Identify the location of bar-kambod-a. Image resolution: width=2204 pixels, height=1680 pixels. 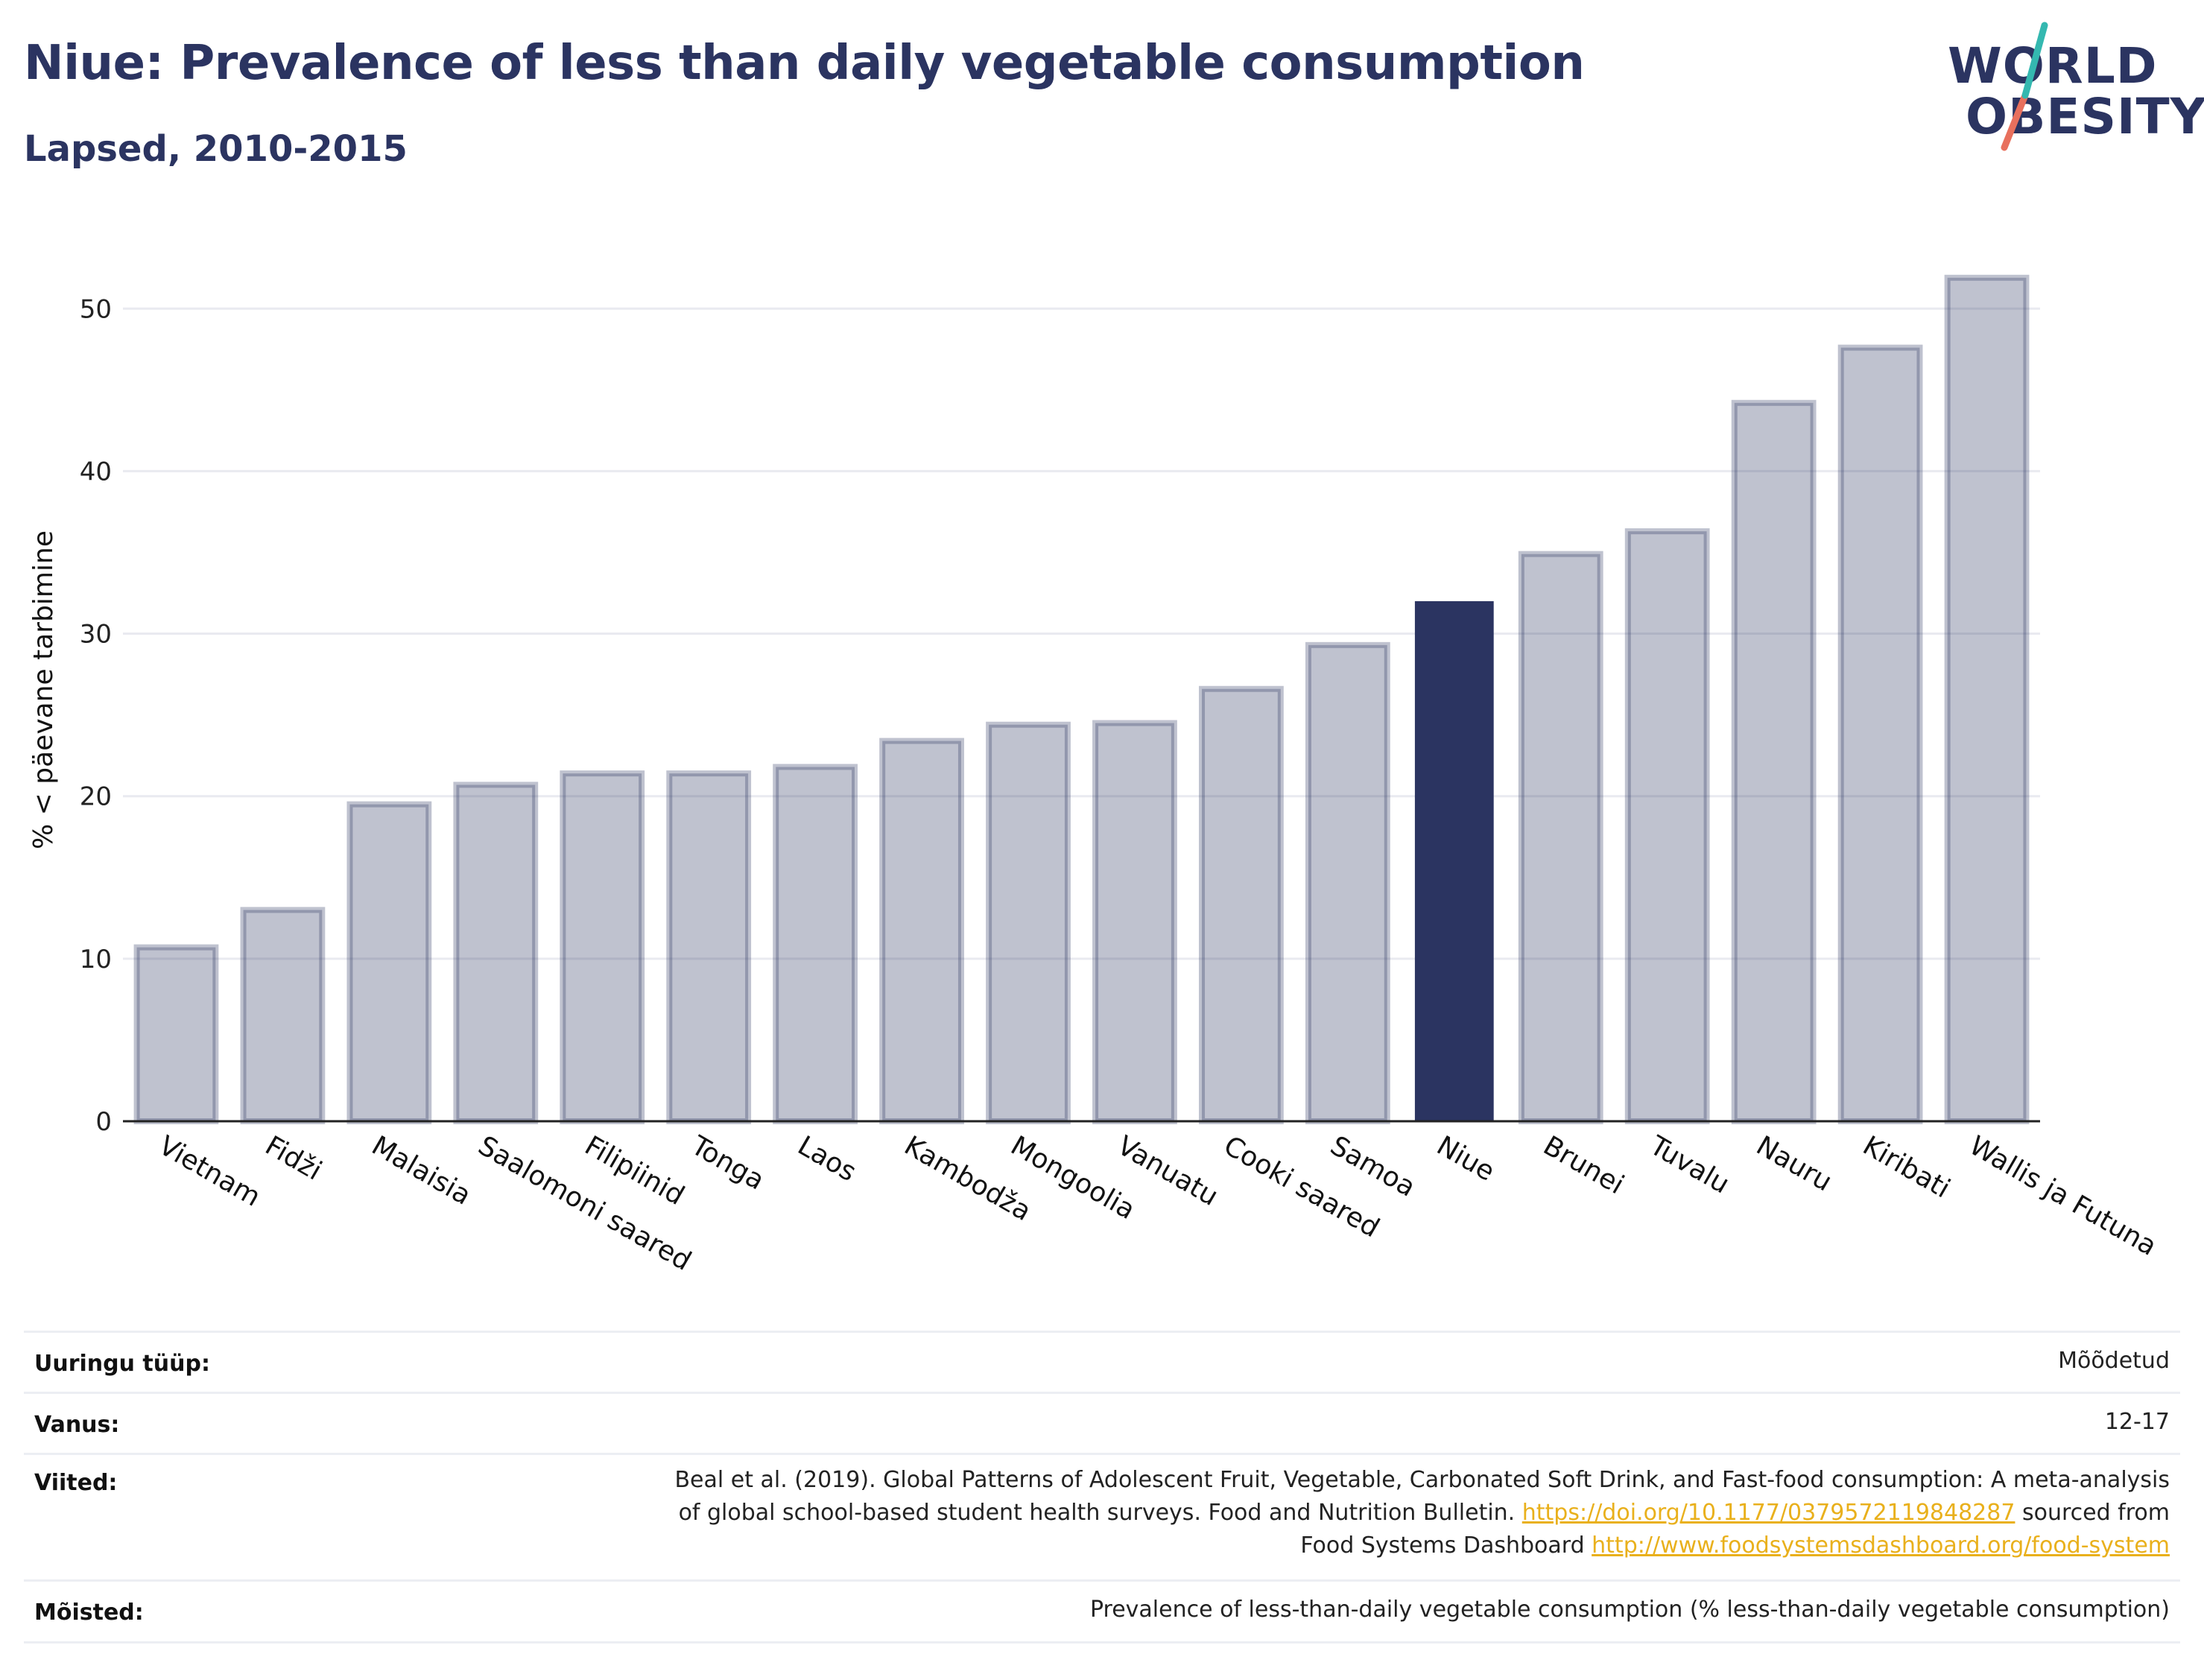
(921, 931).